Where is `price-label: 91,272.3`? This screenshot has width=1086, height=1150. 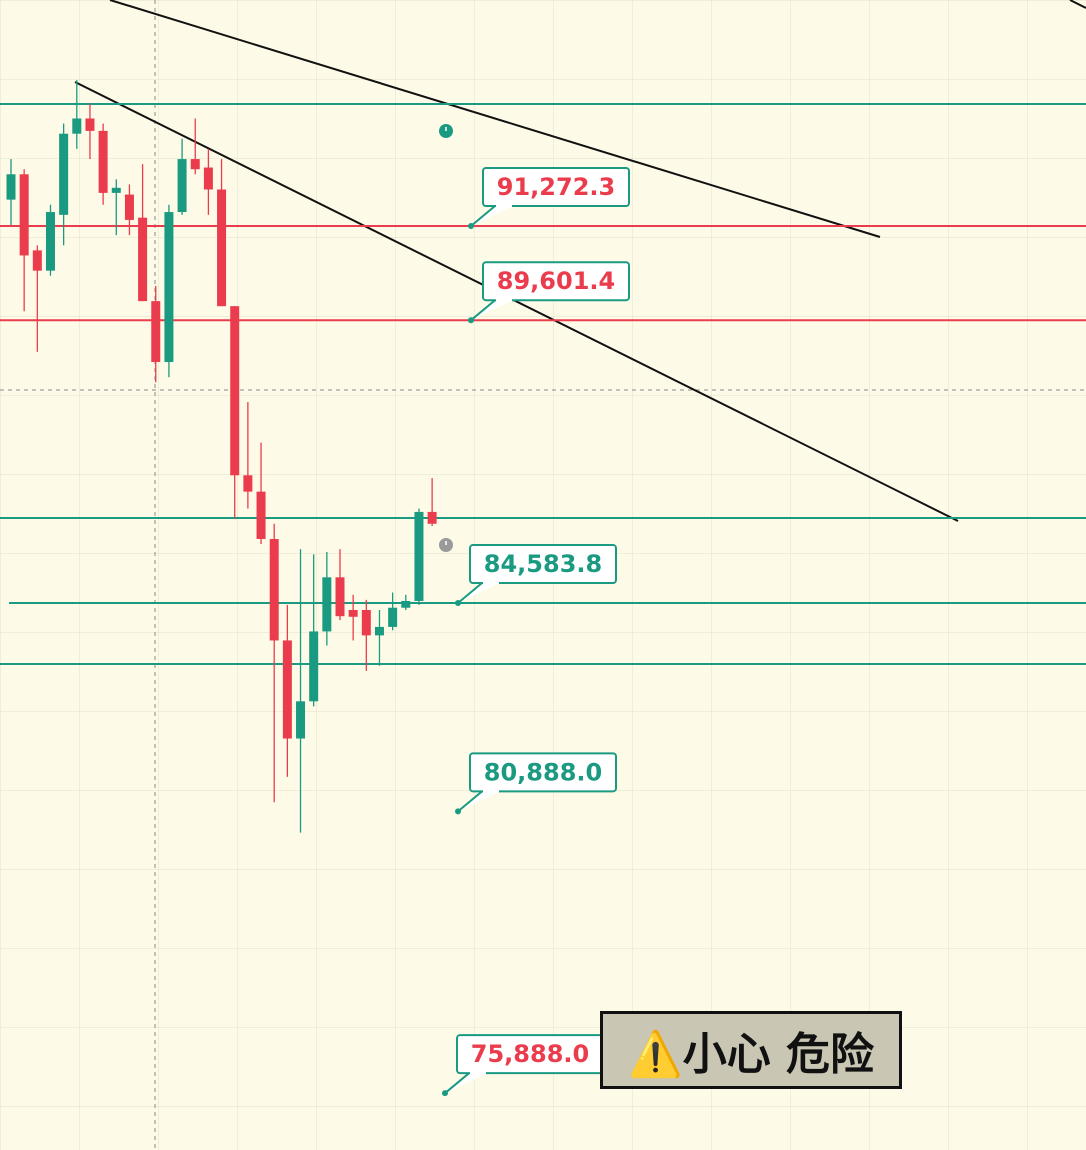
price-label: 91,272.3 is located at coordinates (549, 198).